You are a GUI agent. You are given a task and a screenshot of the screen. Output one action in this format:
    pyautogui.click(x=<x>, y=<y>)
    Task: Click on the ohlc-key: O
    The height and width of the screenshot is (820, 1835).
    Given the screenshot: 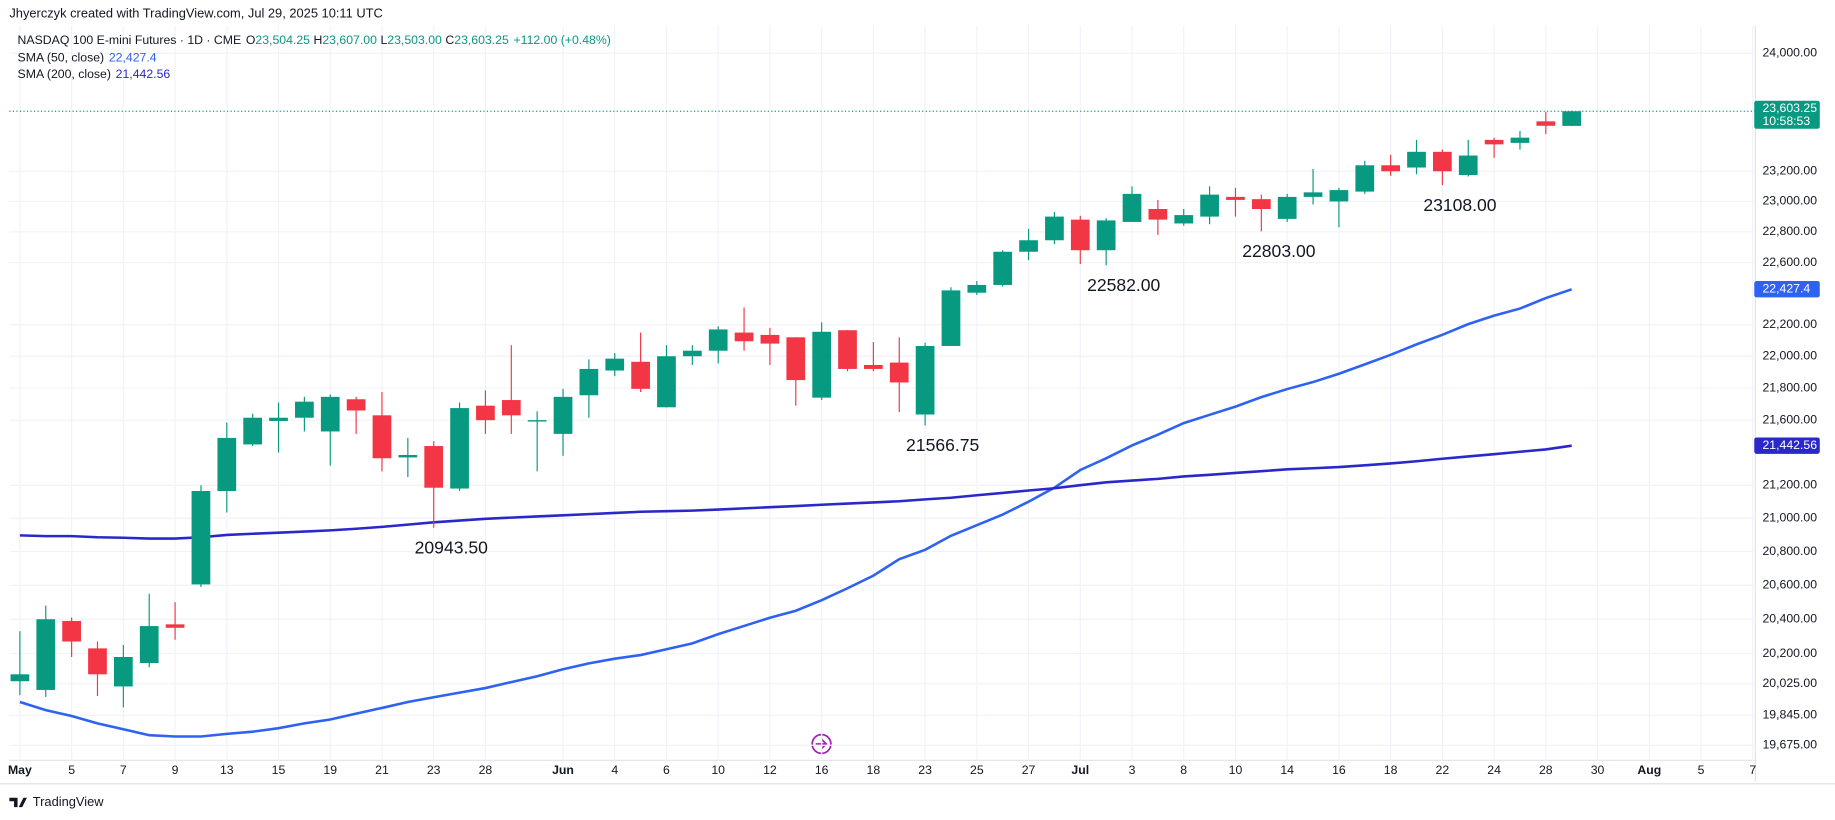 What is the action you would take?
    pyautogui.click(x=251, y=40)
    